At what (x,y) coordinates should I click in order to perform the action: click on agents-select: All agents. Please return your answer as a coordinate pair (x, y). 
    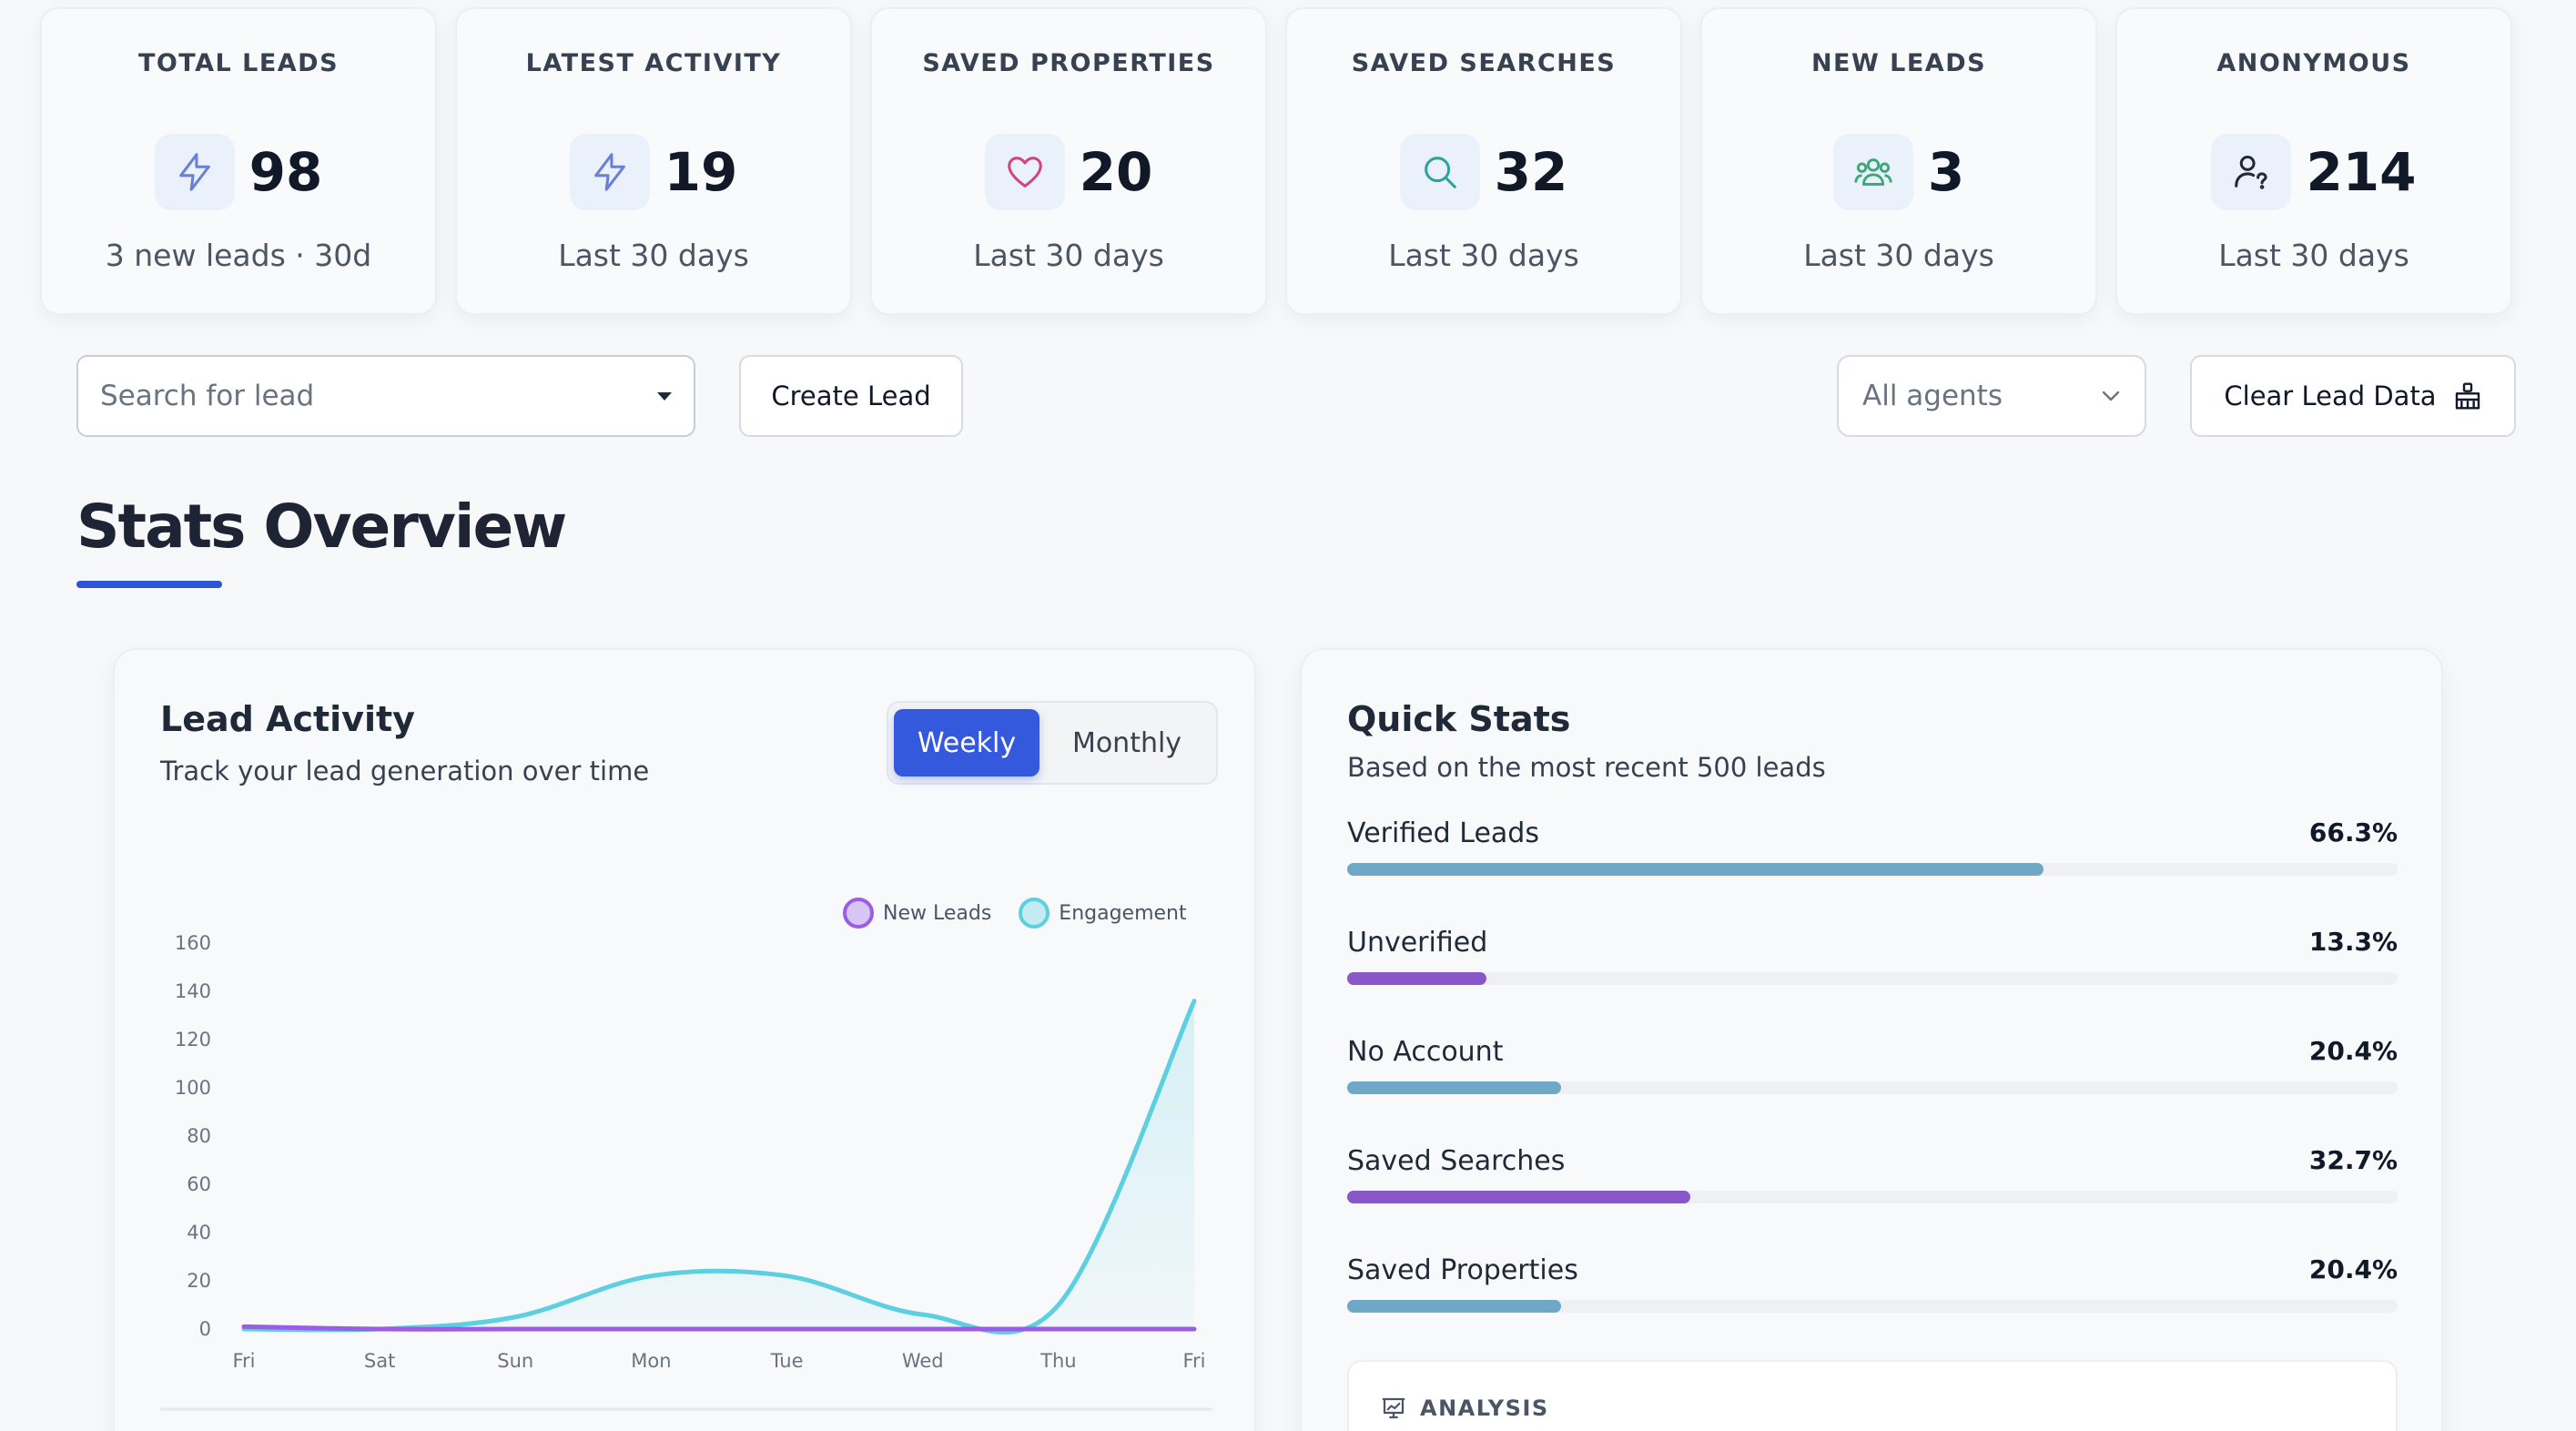
    Looking at the image, I should click on (1991, 396).